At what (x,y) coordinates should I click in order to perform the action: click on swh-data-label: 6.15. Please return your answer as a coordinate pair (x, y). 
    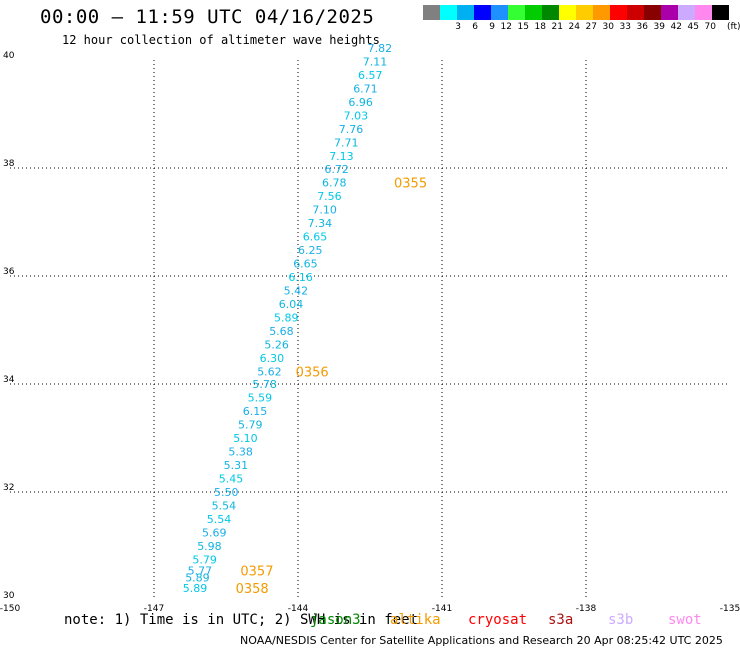
    Looking at the image, I should click on (255, 411).